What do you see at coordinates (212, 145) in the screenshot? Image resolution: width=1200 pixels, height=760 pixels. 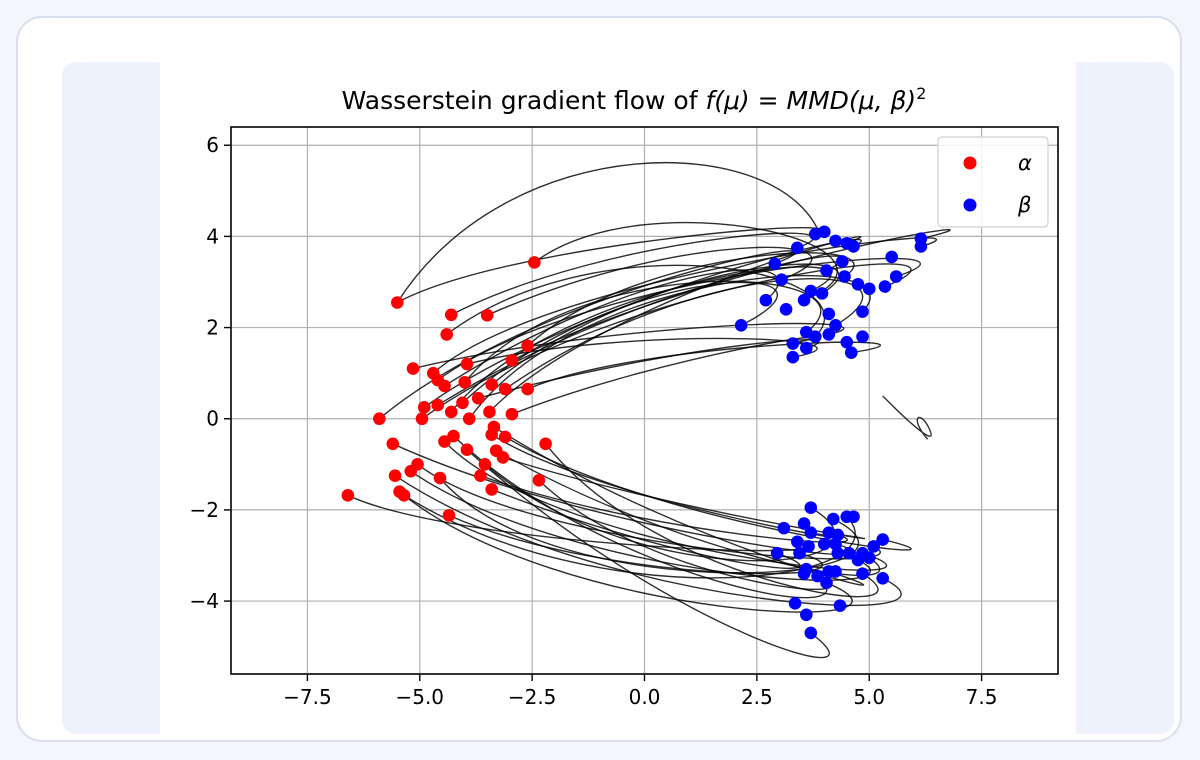 I see `y-tick-label: 6` at bounding box center [212, 145].